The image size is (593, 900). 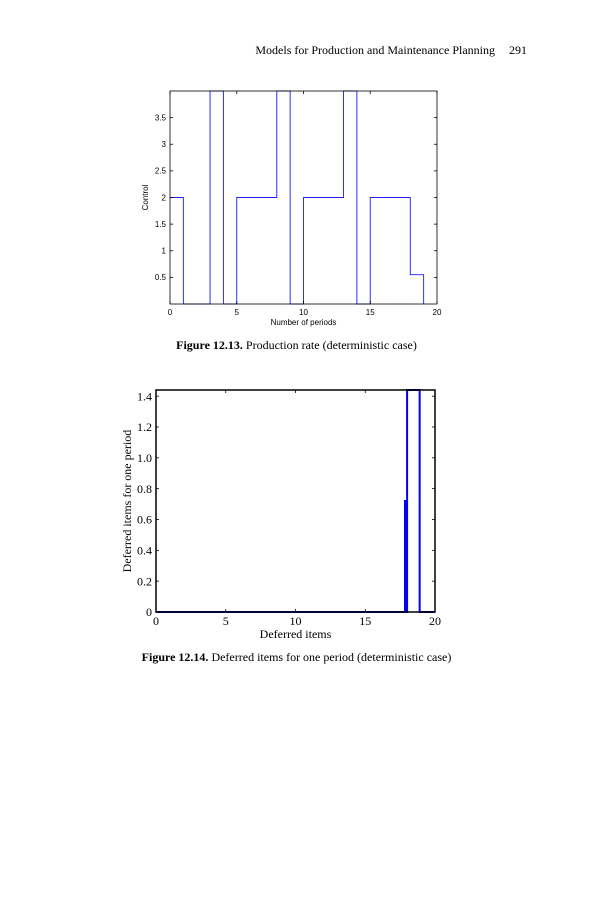 What do you see at coordinates (144, 551) in the screenshot?
I see `y-tick-label: 0.4` at bounding box center [144, 551].